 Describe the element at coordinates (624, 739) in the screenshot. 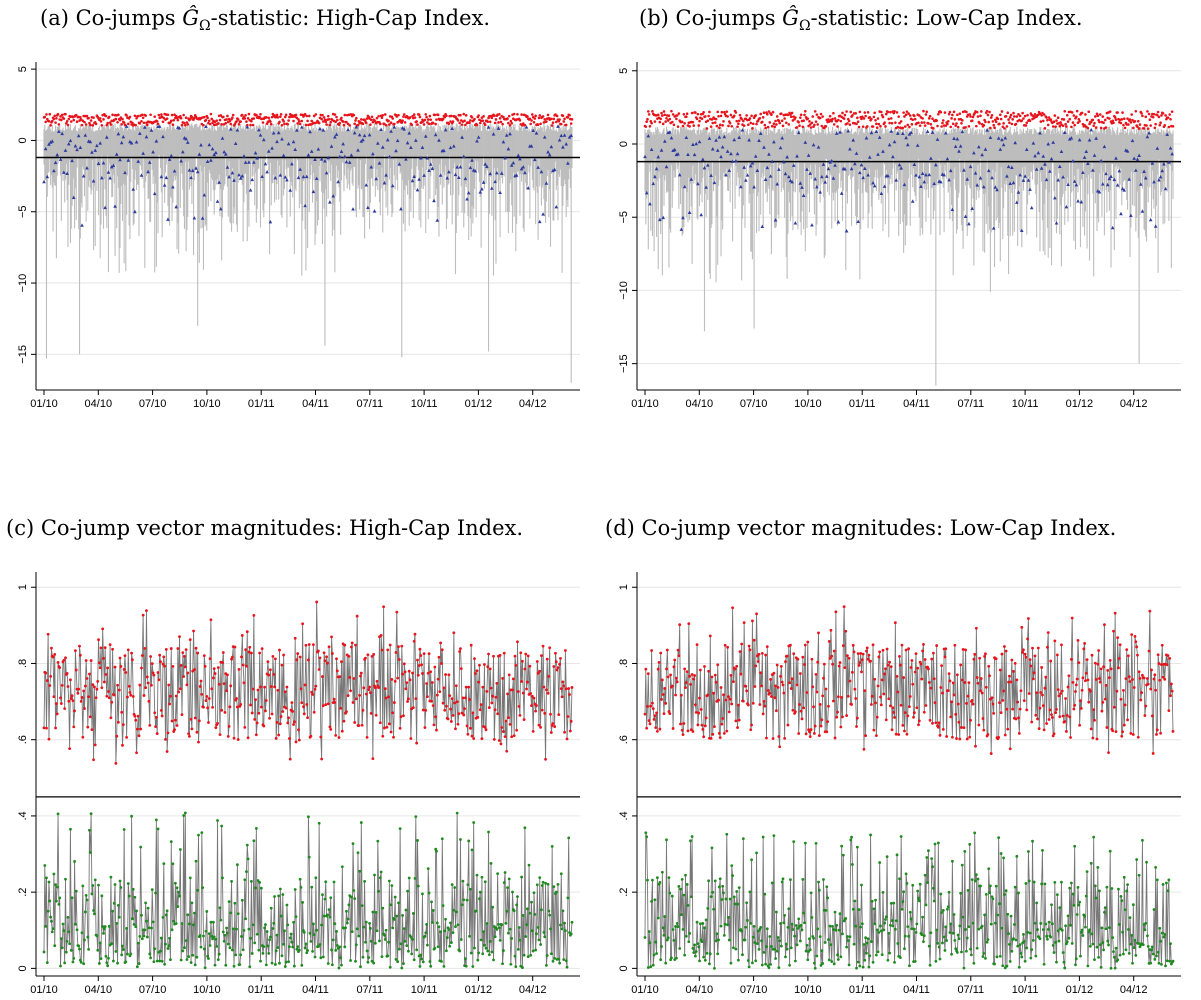

I see `y-tick-label: .6` at that location.